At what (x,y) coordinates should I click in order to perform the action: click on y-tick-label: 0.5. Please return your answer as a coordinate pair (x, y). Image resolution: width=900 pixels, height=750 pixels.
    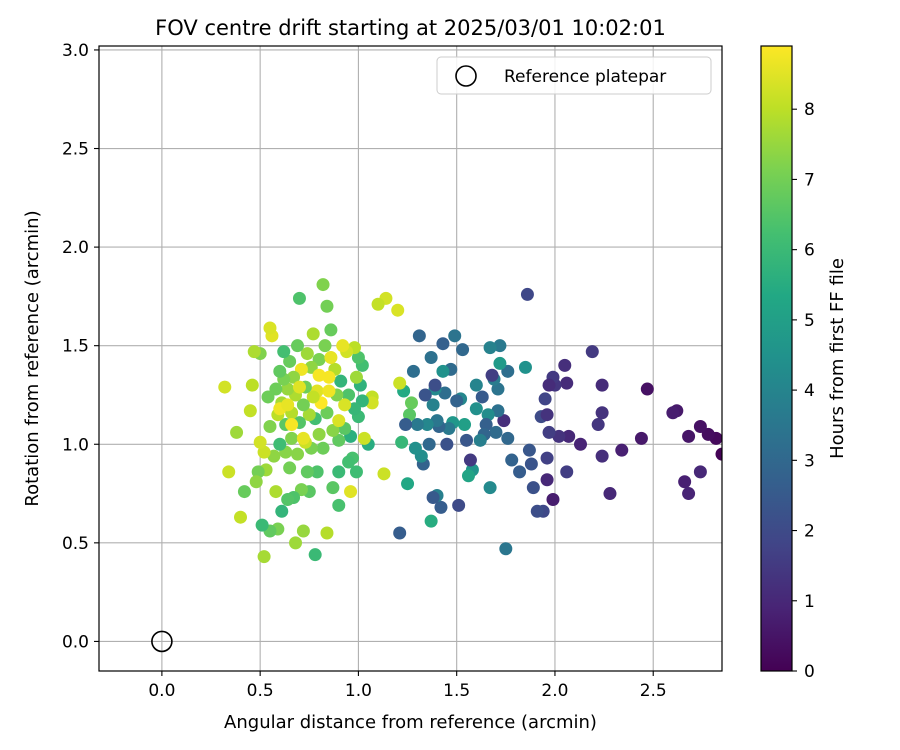
    Looking at the image, I should click on (75, 544).